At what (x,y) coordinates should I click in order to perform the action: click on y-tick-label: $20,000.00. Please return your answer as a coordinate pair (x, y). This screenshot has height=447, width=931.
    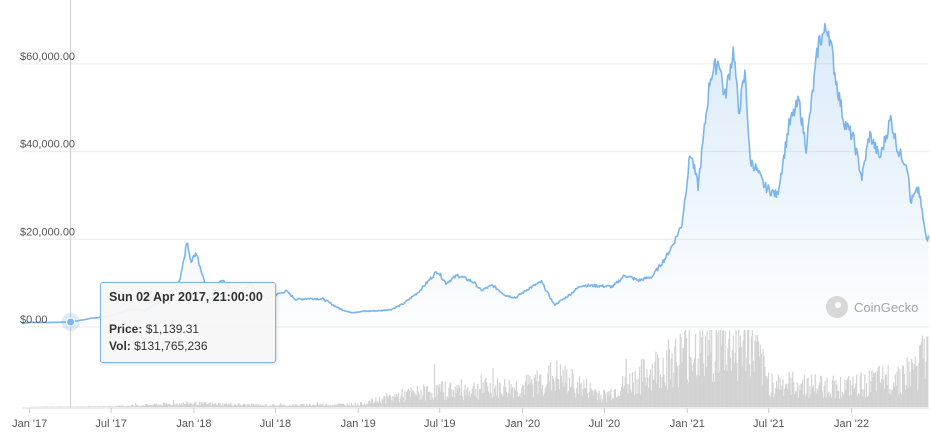
    Looking at the image, I should click on (47, 232).